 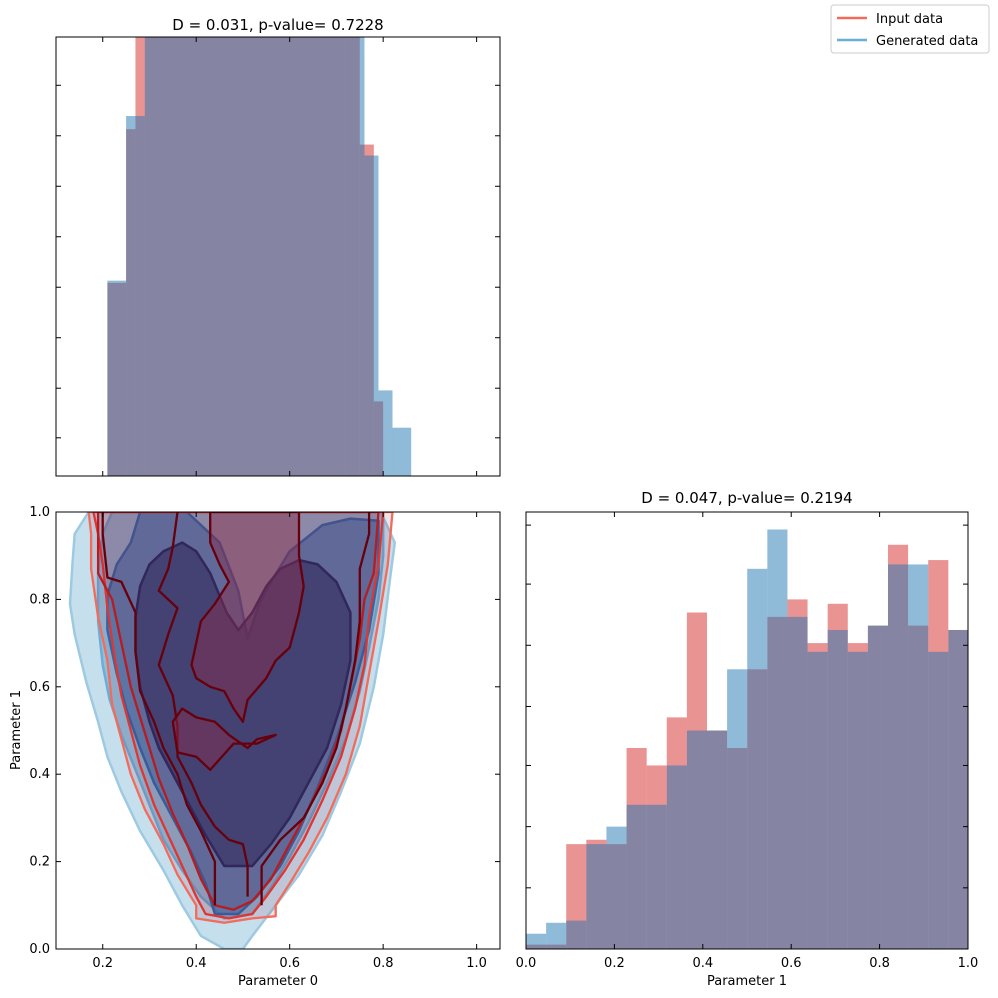 What do you see at coordinates (526, 963) in the screenshot?
I see `x-tick-label: 0.0` at bounding box center [526, 963].